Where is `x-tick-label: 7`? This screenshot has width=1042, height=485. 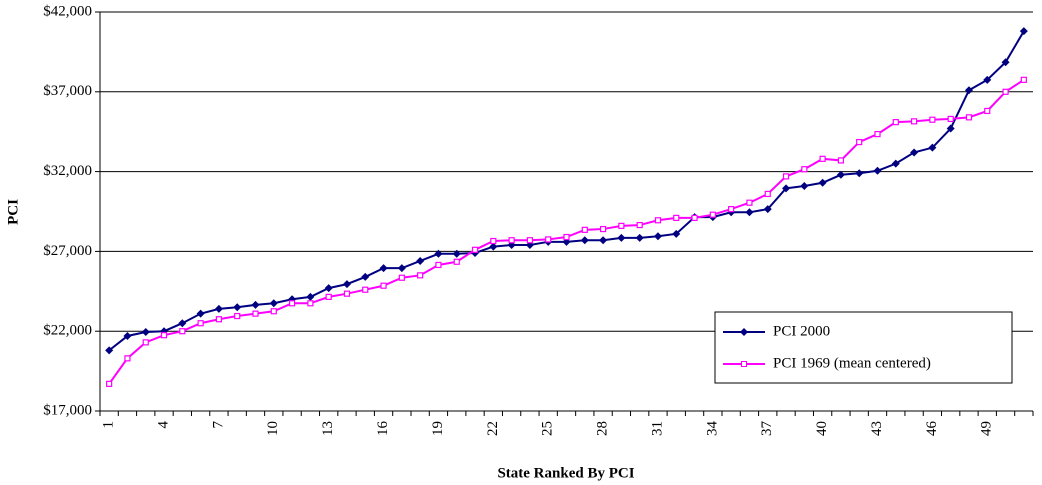 x-tick-label: 7 is located at coordinates (218, 425).